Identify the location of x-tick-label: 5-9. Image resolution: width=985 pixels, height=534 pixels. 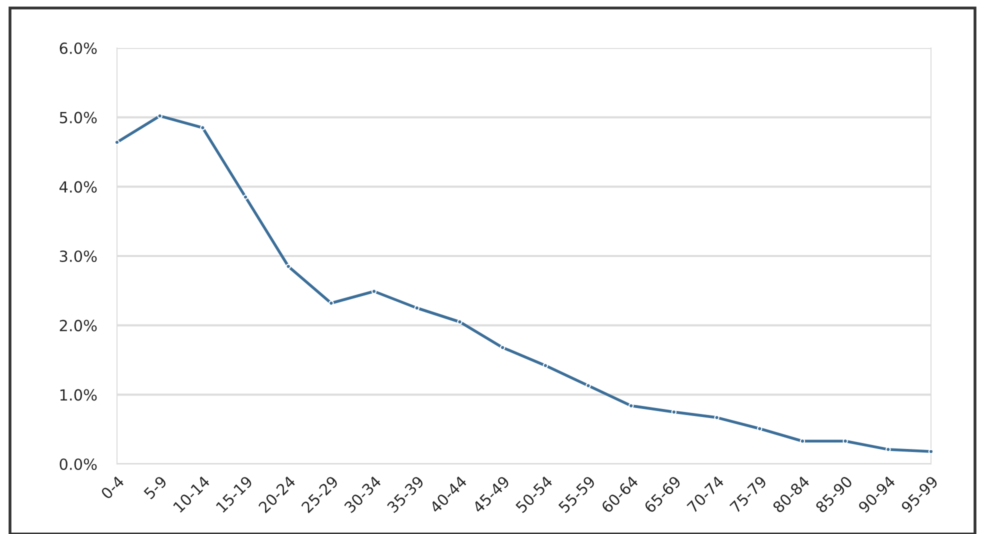
(155, 487).